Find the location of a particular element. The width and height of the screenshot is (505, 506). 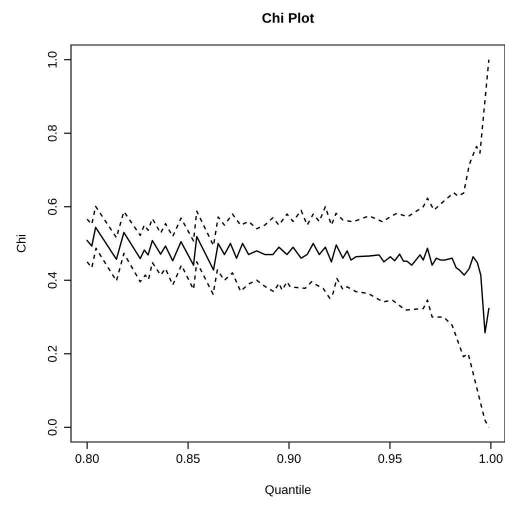

y-tick-label: 1.0 is located at coordinates (52, 60).